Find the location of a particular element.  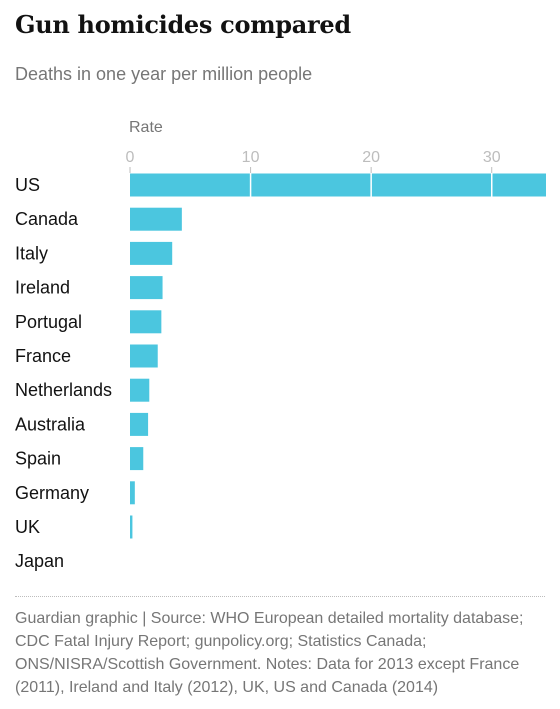

chart-subtitle: Deaths in one year per million people is located at coordinates (164, 74).